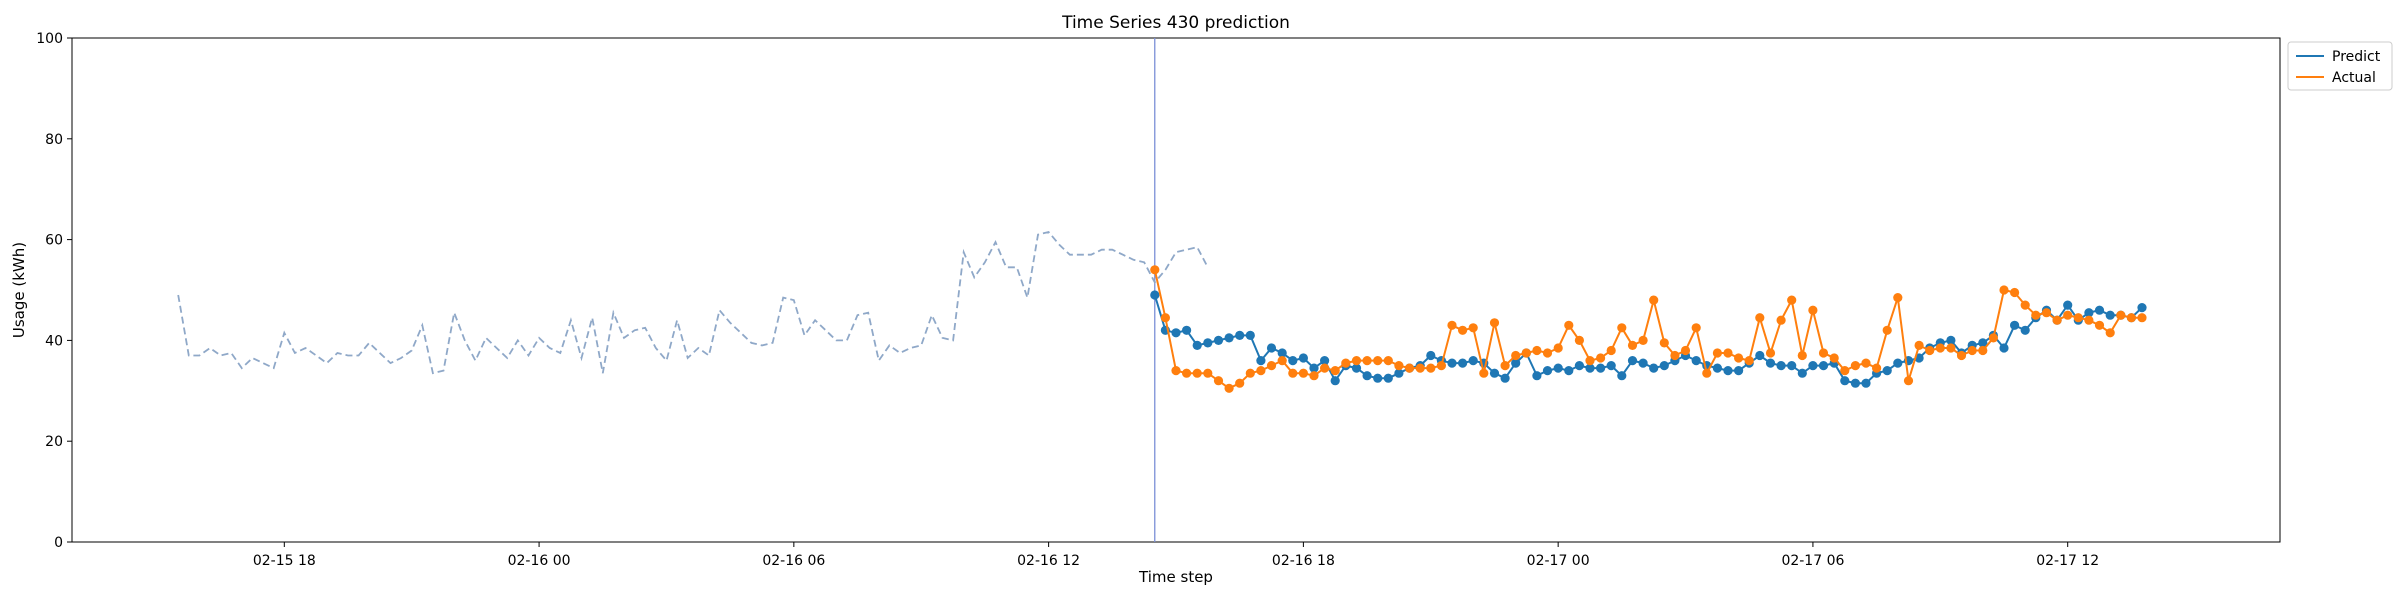 This screenshot has width=2400, height=600. What do you see at coordinates (1175, 577) in the screenshot?
I see `x-axis-label: Time step` at bounding box center [1175, 577].